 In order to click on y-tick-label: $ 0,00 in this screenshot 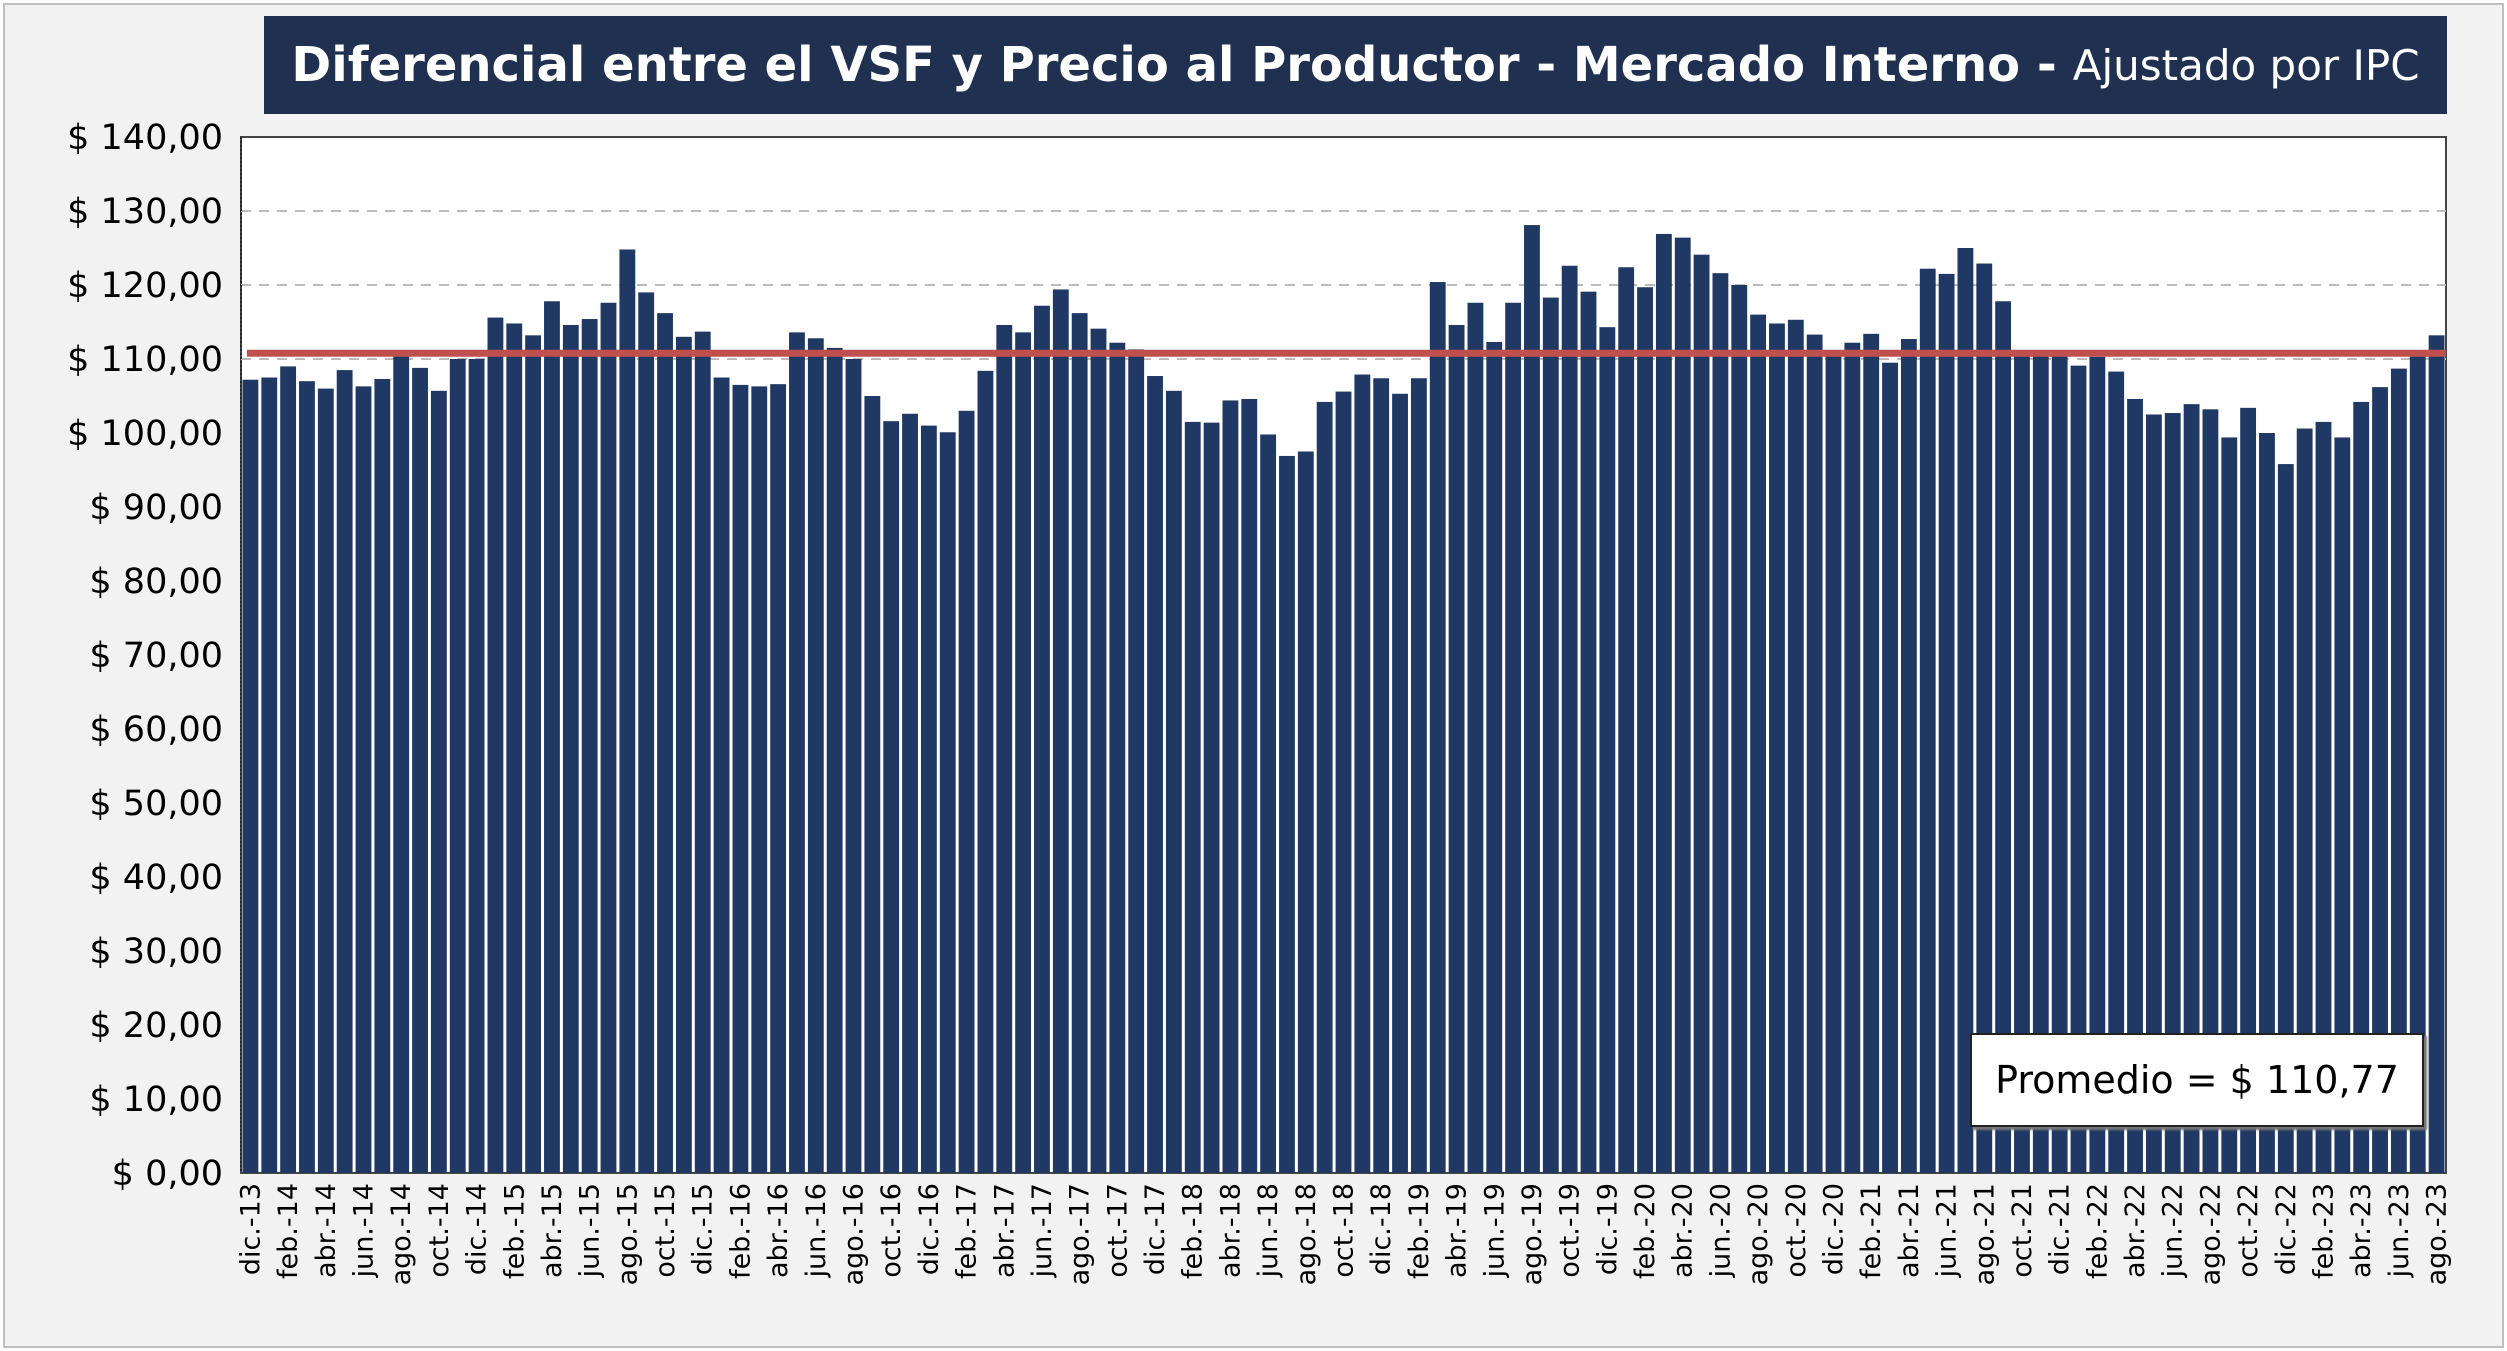, I will do `click(167, 1174)`.